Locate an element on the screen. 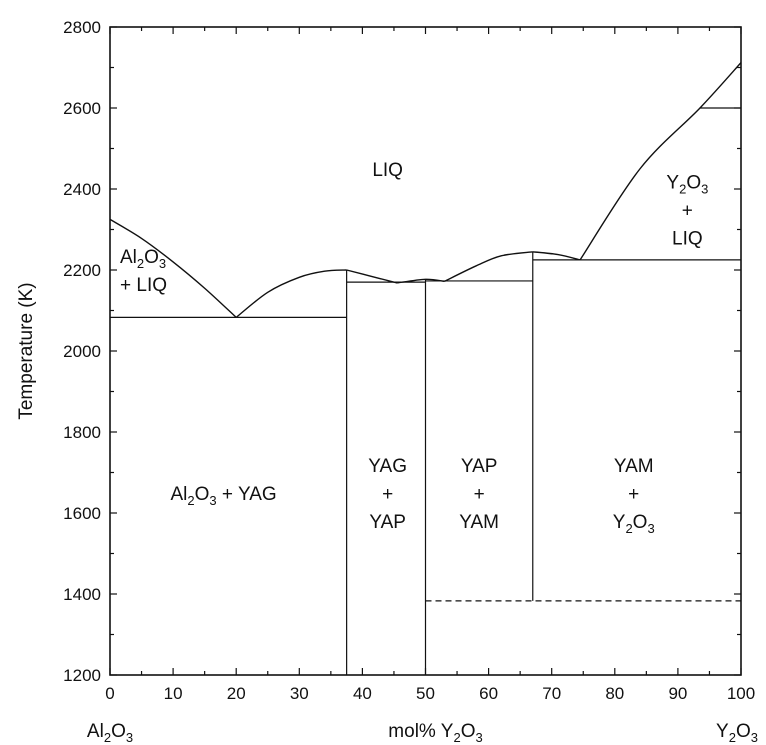  region-label-yap-yam-line-1: + is located at coordinates (479, 494).